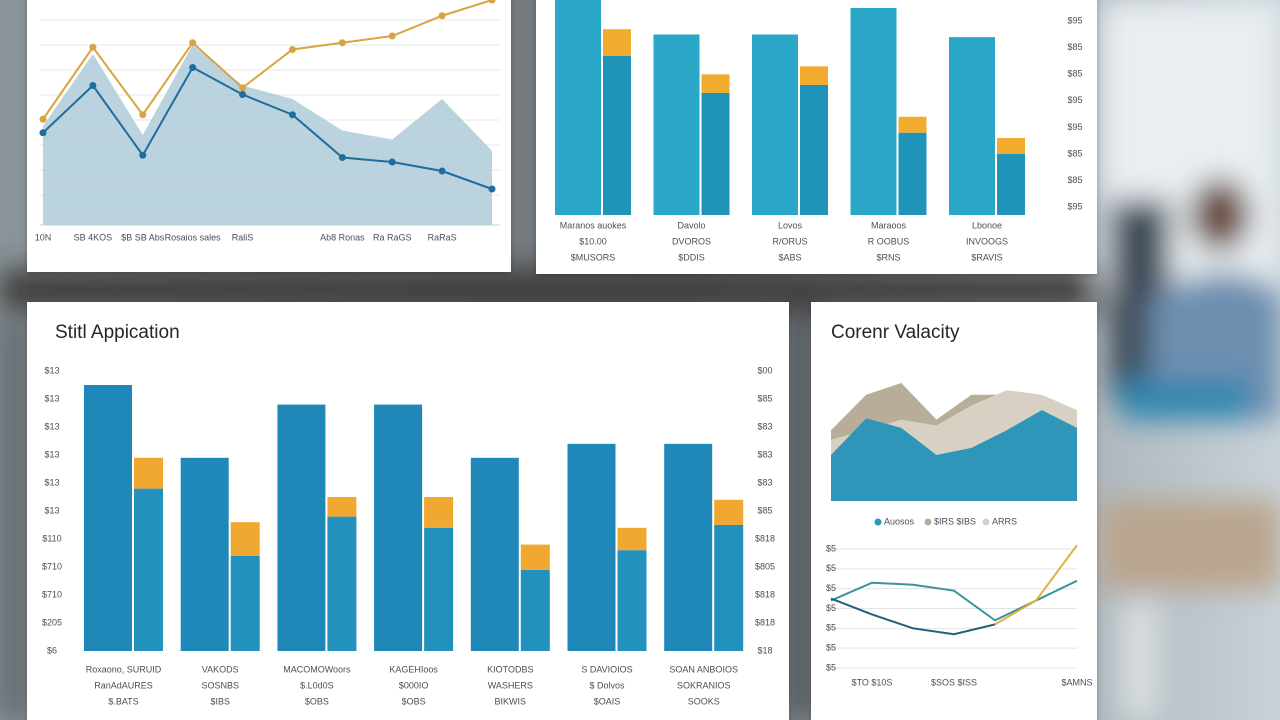 The height and width of the screenshot is (720, 1280). Describe the element at coordinates (117, 332) in the screenshot. I see `chart-title: Stitl Appication` at that location.